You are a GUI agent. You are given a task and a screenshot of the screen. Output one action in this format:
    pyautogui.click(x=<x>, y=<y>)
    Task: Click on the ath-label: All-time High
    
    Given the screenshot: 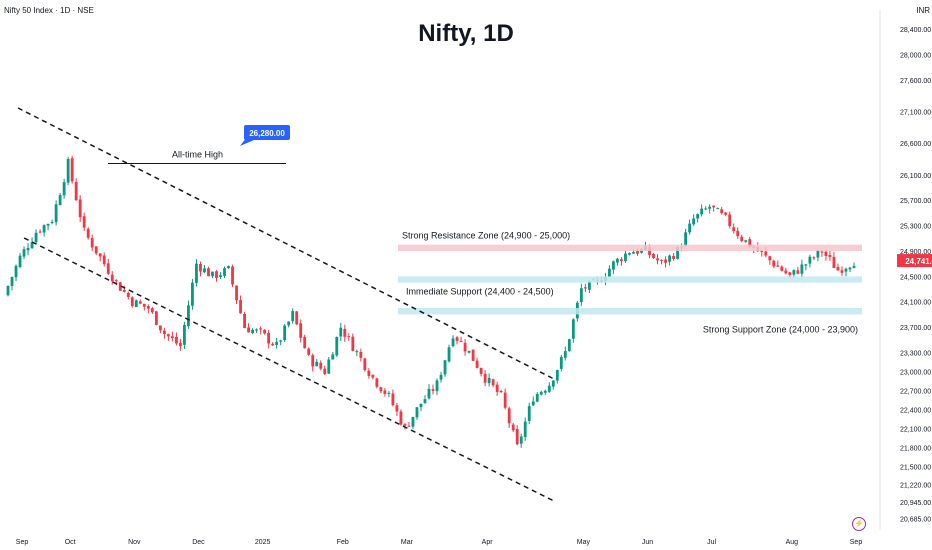 What is the action you would take?
    pyautogui.click(x=197, y=154)
    